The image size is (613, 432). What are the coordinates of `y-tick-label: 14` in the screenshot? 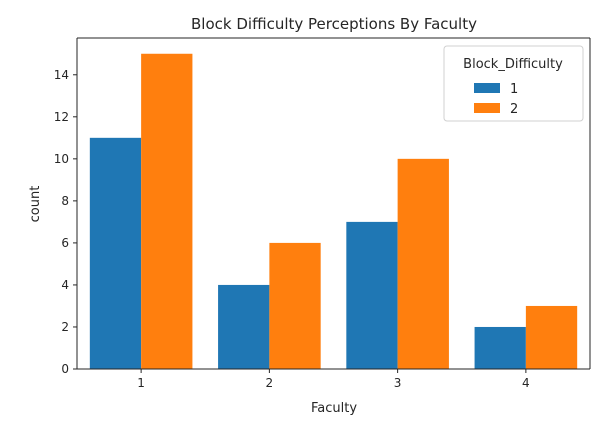 It's located at (61, 75).